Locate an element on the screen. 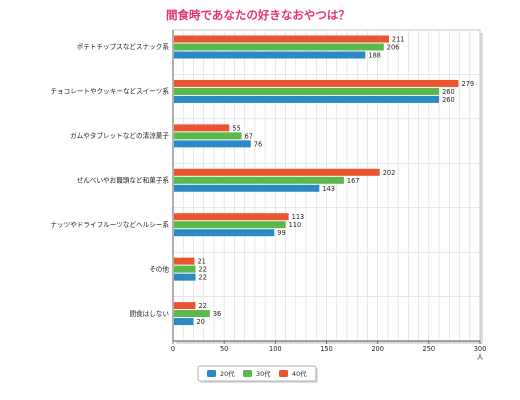  category-label: せんべいやお饅頭など和菓子系 is located at coordinates (123, 179).